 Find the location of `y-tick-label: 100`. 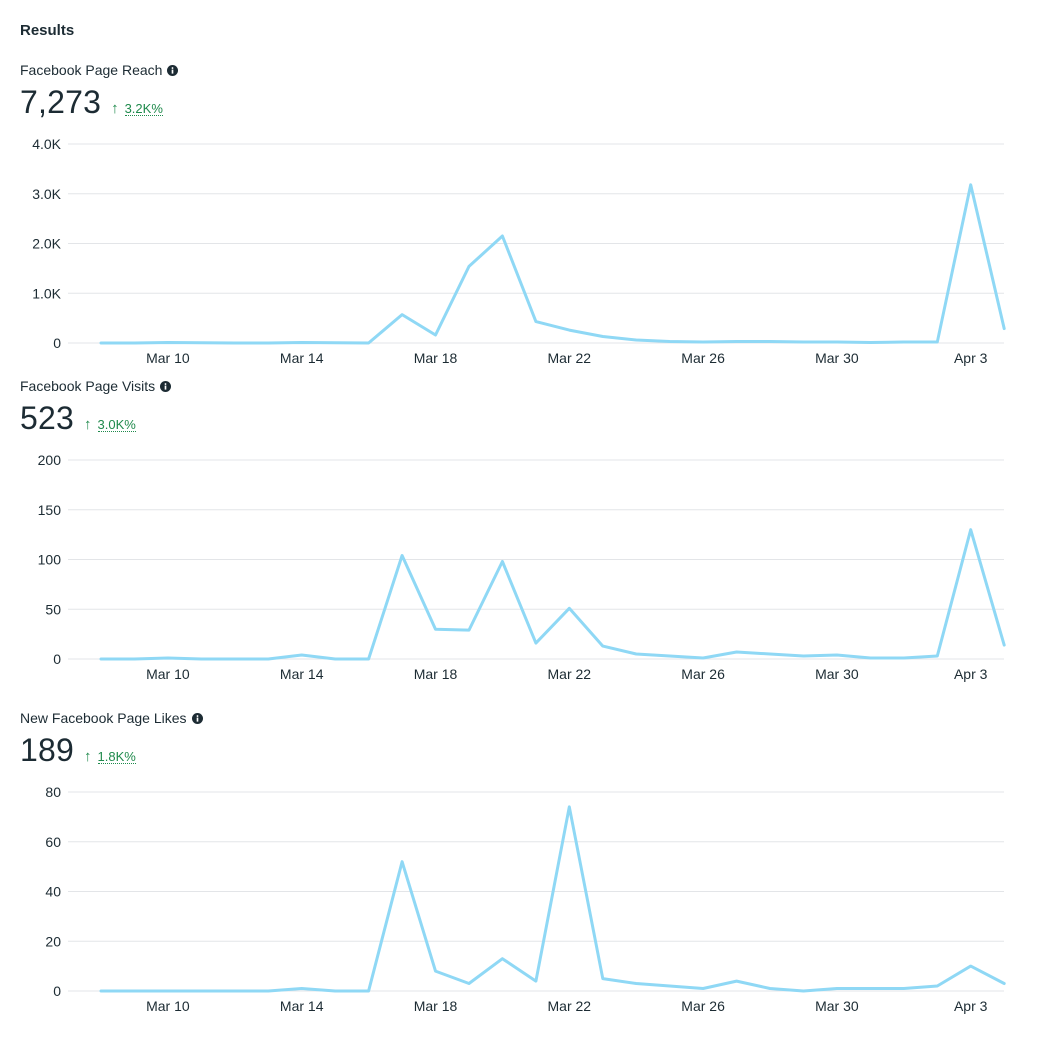

y-tick-label: 100 is located at coordinates (50, 560).